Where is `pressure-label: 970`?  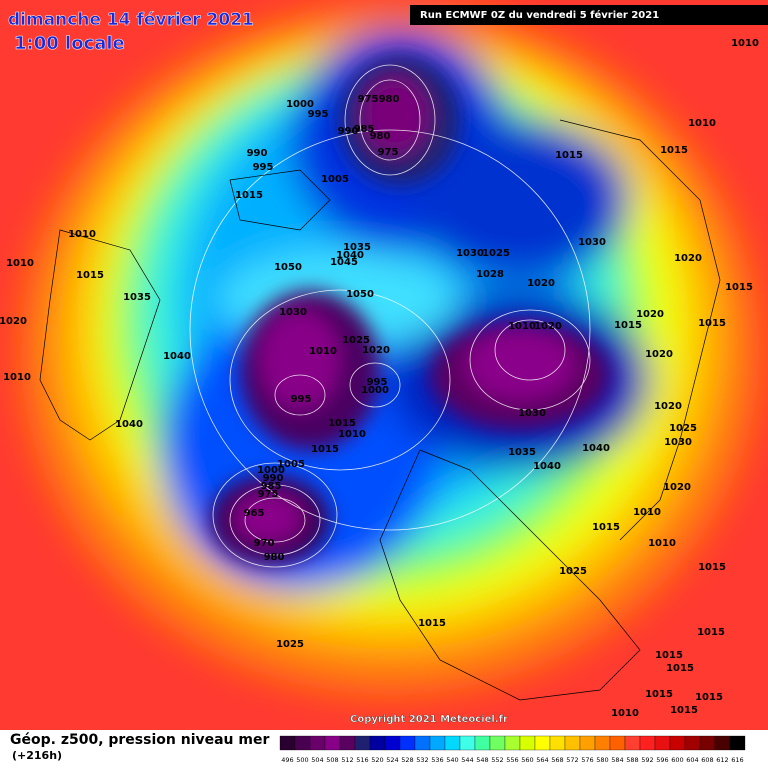
pressure-label: 970 is located at coordinates (264, 543).